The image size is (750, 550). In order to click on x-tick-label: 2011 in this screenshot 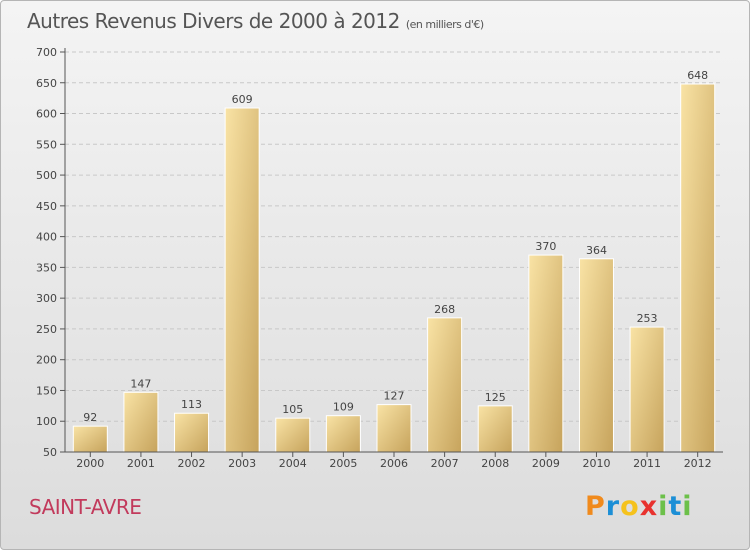, I will do `click(647, 463)`.